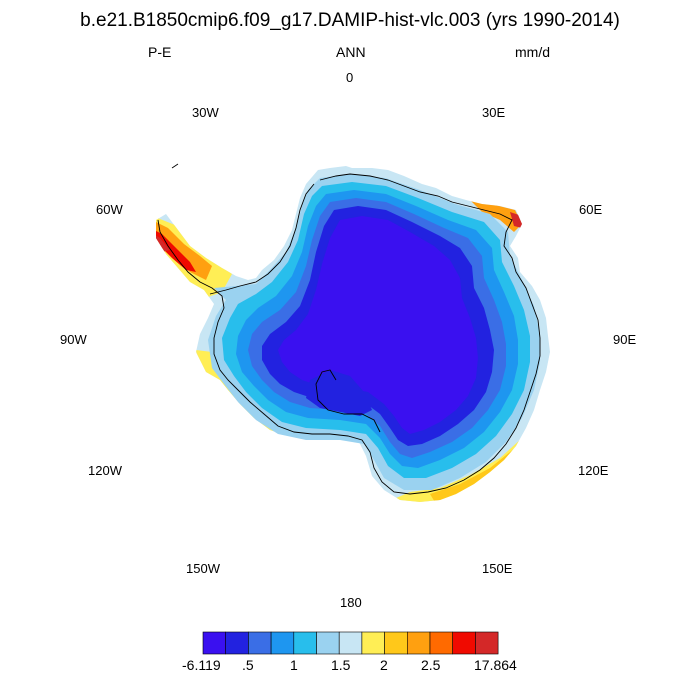 Image resolution: width=700 pixels, height=700 pixels. What do you see at coordinates (532, 52) in the screenshot?
I see `units-label: mm/d` at bounding box center [532, 52].